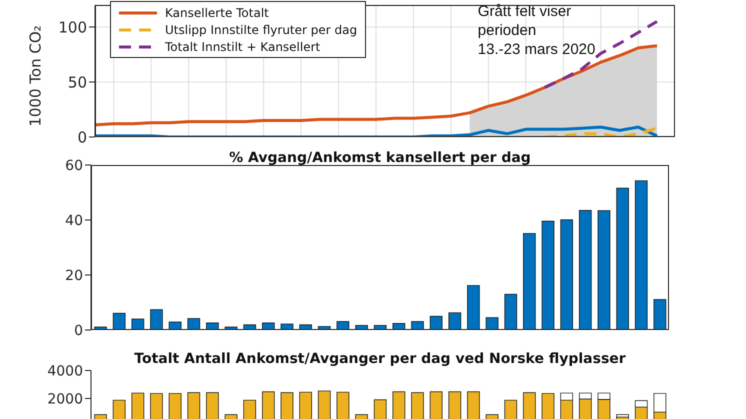  I want to click on y-axis-title: 1000 Ton CO₂, so click(35, 76).